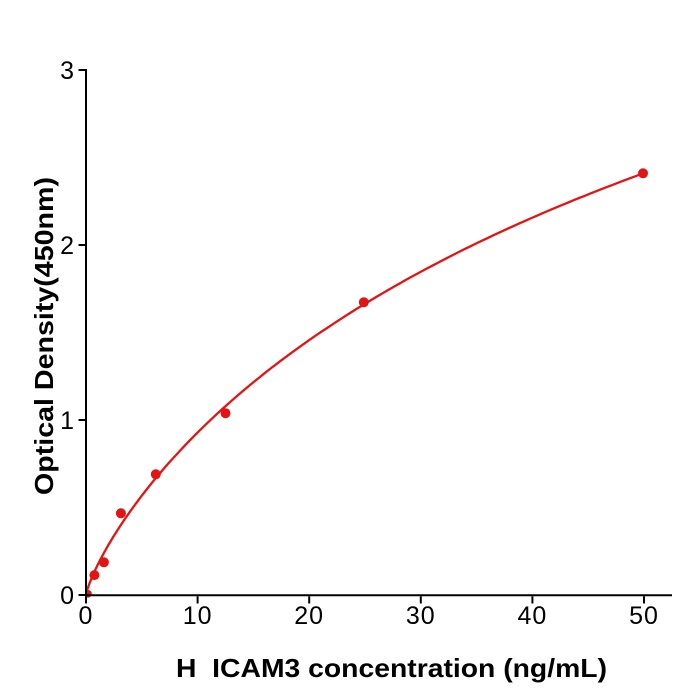 The height and width of the screenshot is (700, 700). What do you see at coordinates (67, 421) in the screenshot?
I see `svg-text: 1` at bounding box center [67, 421].